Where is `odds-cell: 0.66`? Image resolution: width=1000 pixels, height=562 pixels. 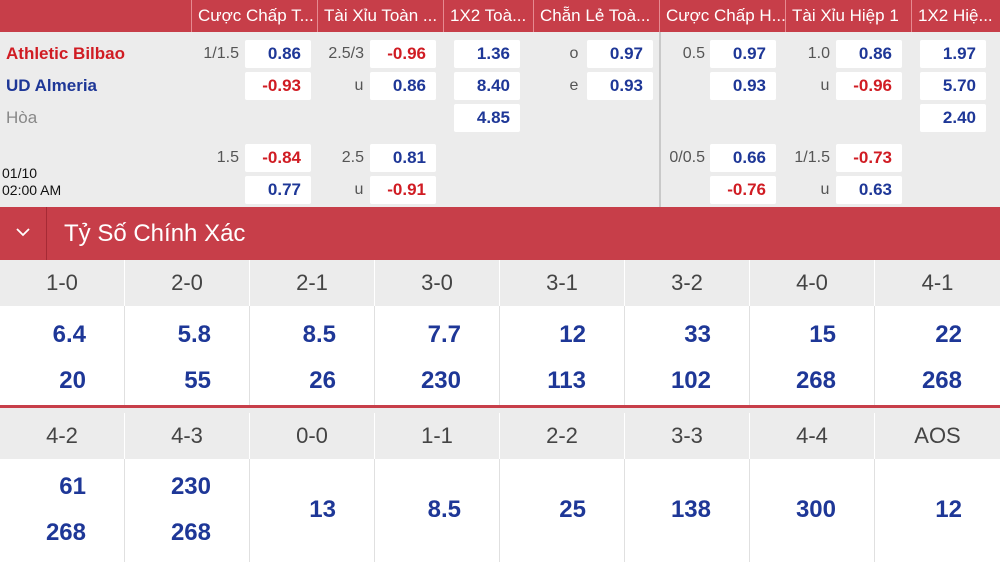
odds-cell: 0.66 is located at coordinates (743, 158).